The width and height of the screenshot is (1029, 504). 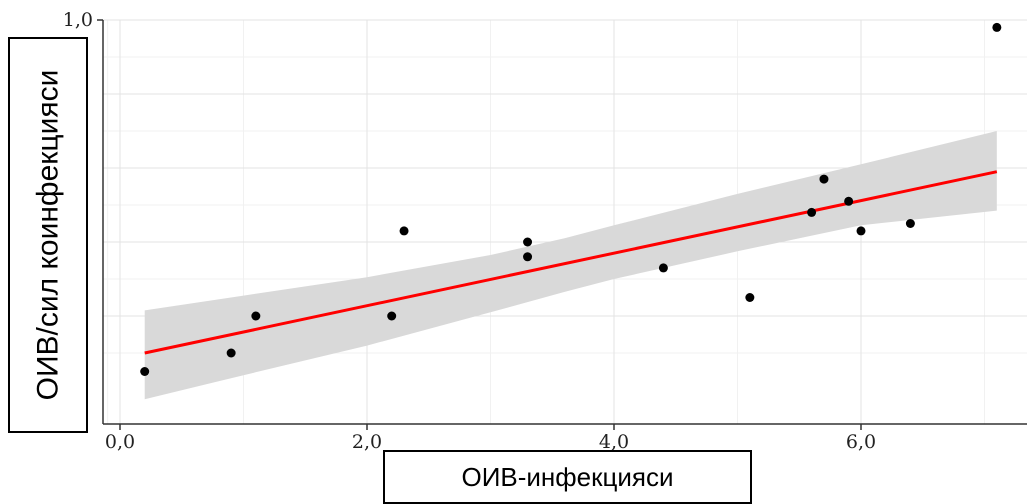 I want to click on x-axis-label-box: ОИВ-инфекцияси, so click(x=567, y=477).